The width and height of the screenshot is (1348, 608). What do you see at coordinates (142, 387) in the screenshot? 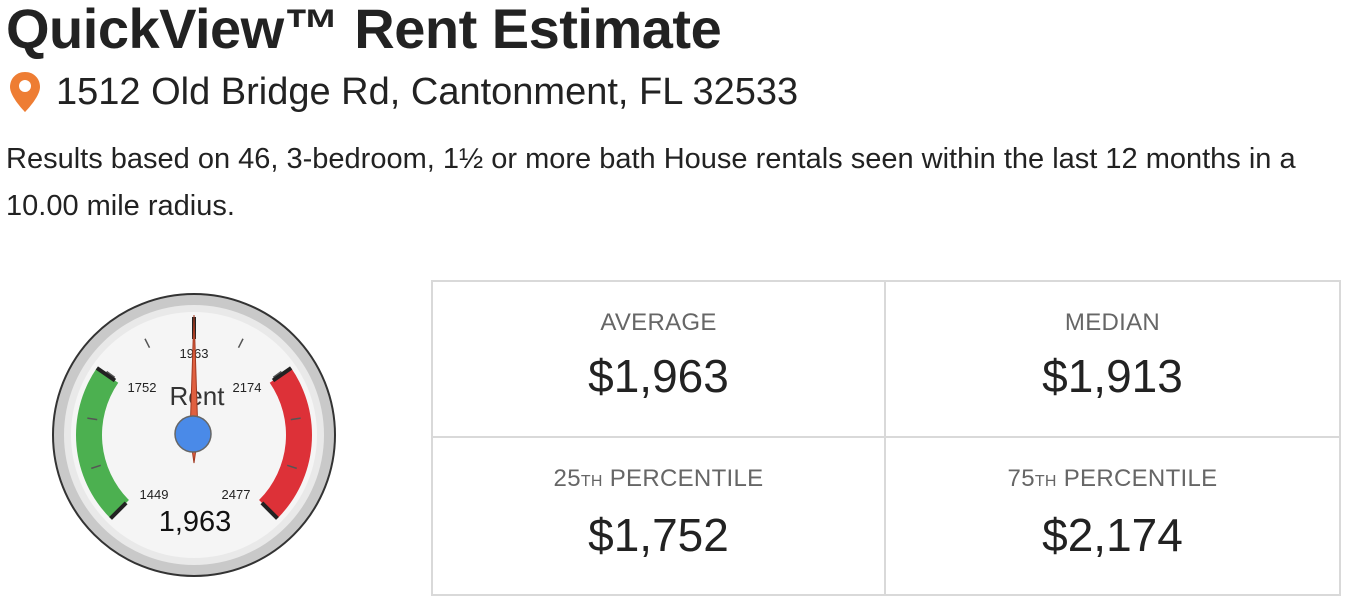
I see `gauge-low-label: 1752` at bounding box center [142, 387].